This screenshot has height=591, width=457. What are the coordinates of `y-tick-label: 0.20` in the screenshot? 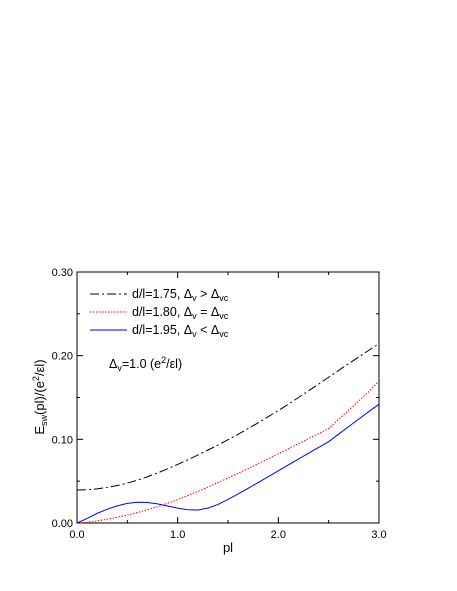 It's located at (62, 357).